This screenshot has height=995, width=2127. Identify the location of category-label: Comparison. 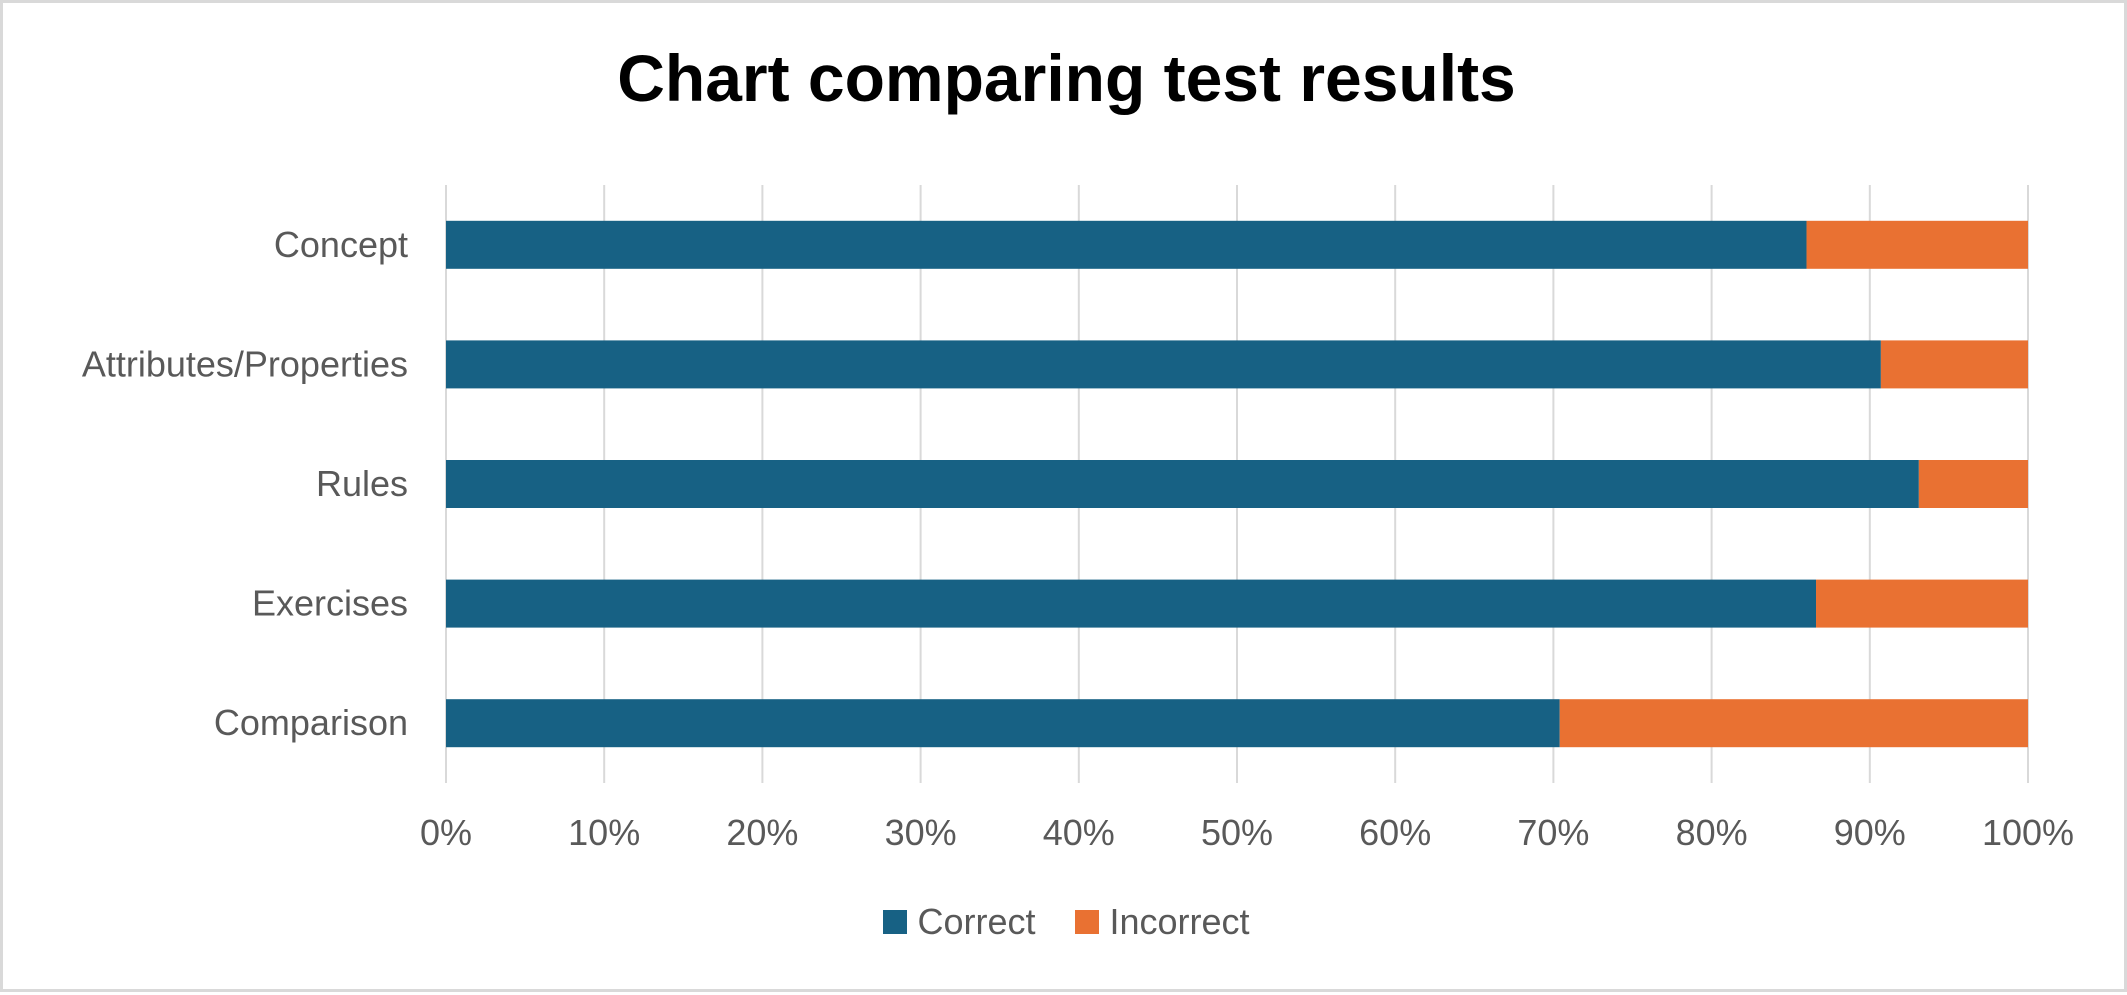
(311, 722).